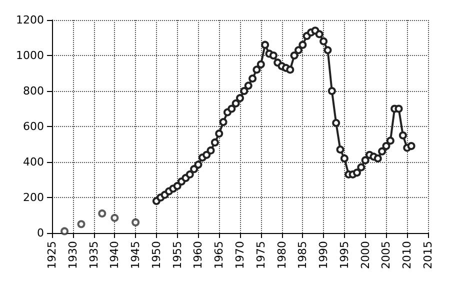 The width and height of the screenshot is (450, 291). I want to click on x-tick-label: 1990, so click(323, 255).